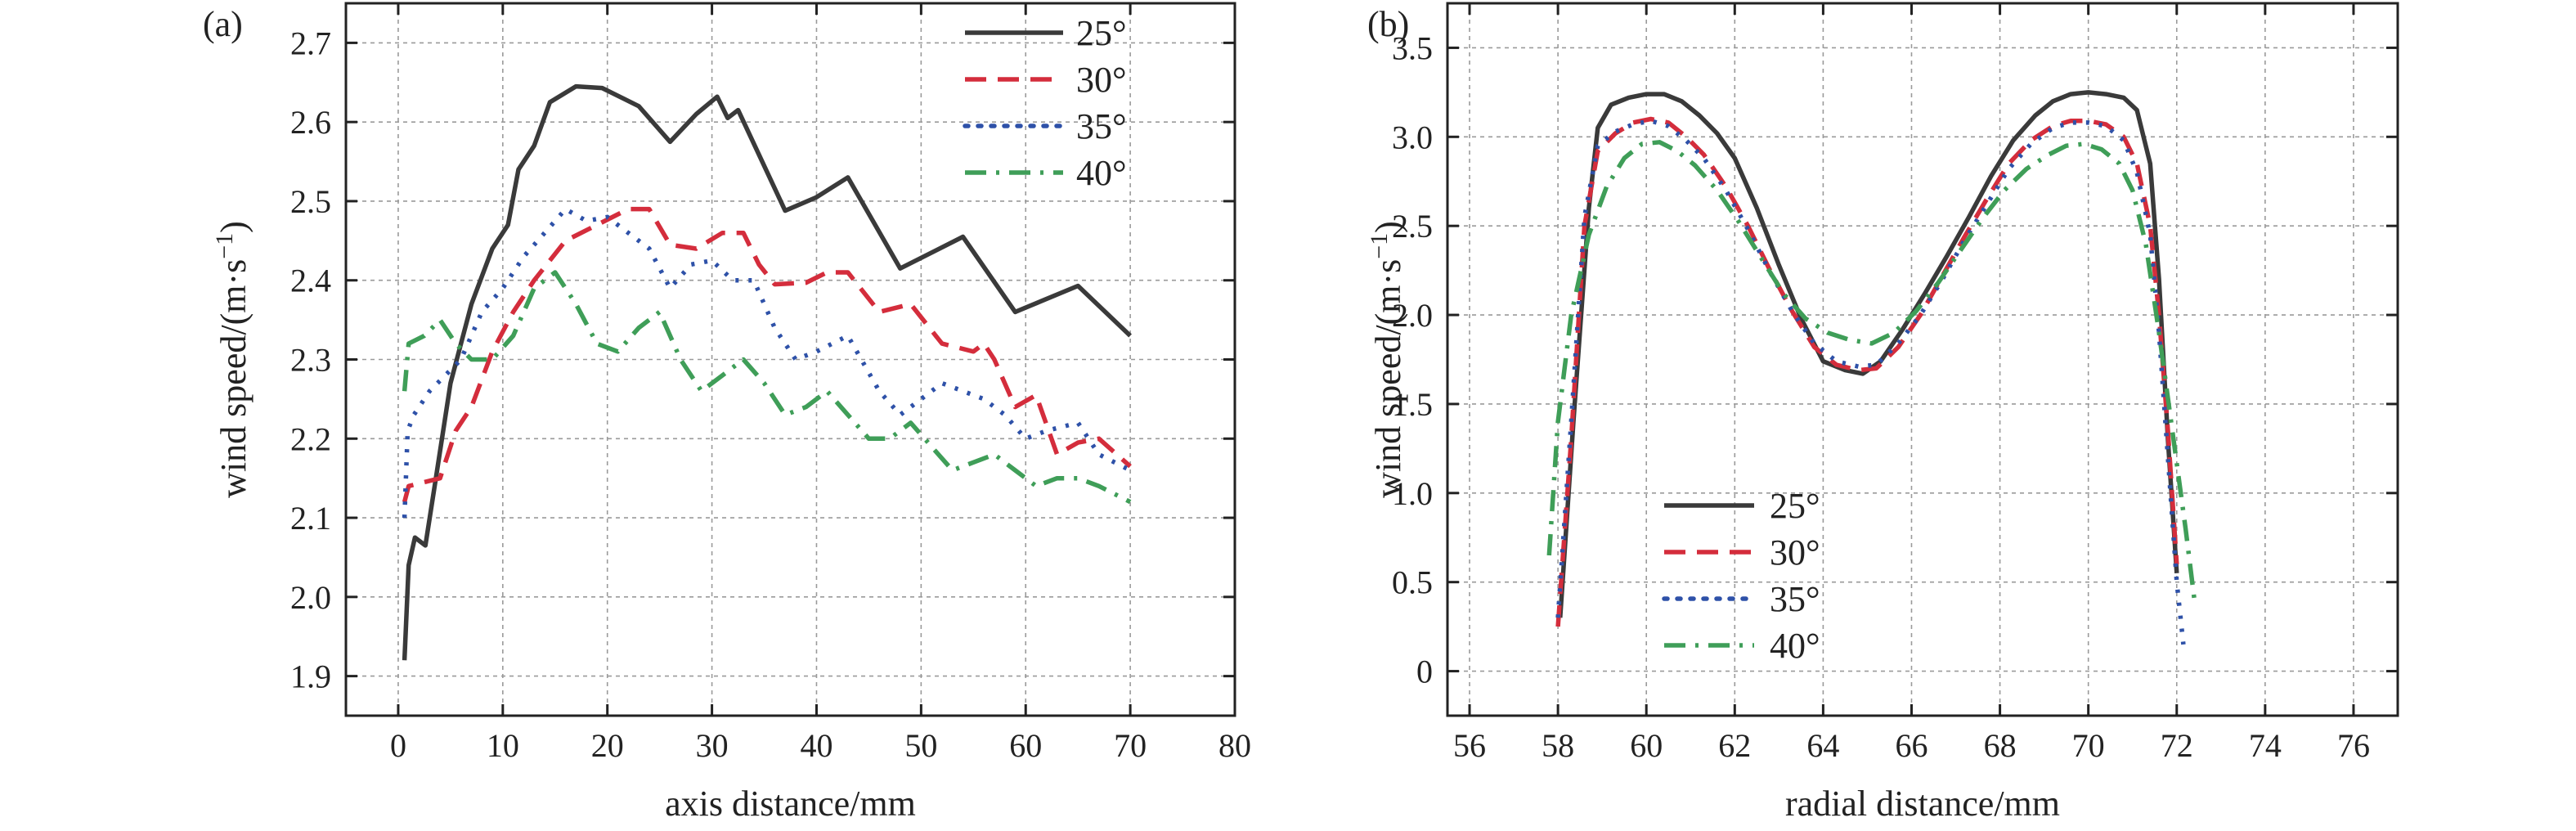 The width and height of the screenshot is (2576, 831). Describe the element at coordinates (1388, 24) in the screenshot. I see `panel-label: (b)` at that location.